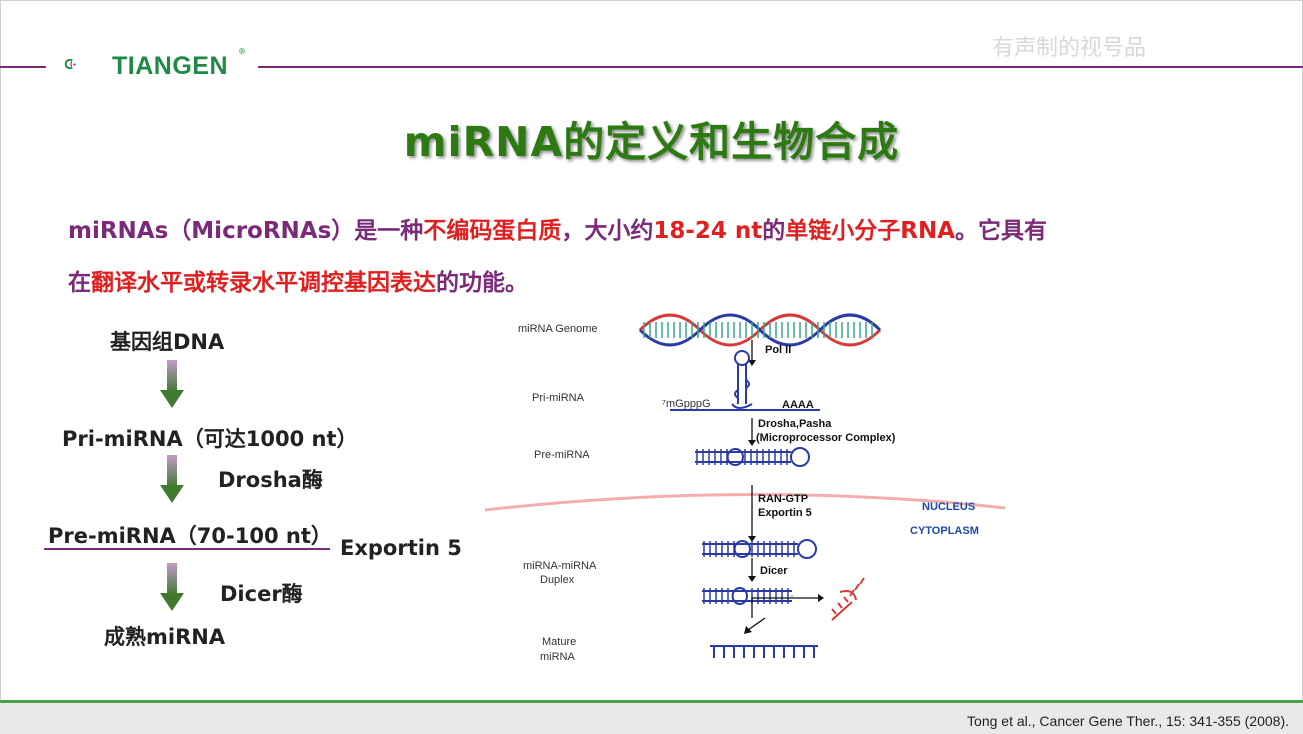 This screenshot has height=734, width=1303. I want to click on header-rule-left, so click(23, 67).